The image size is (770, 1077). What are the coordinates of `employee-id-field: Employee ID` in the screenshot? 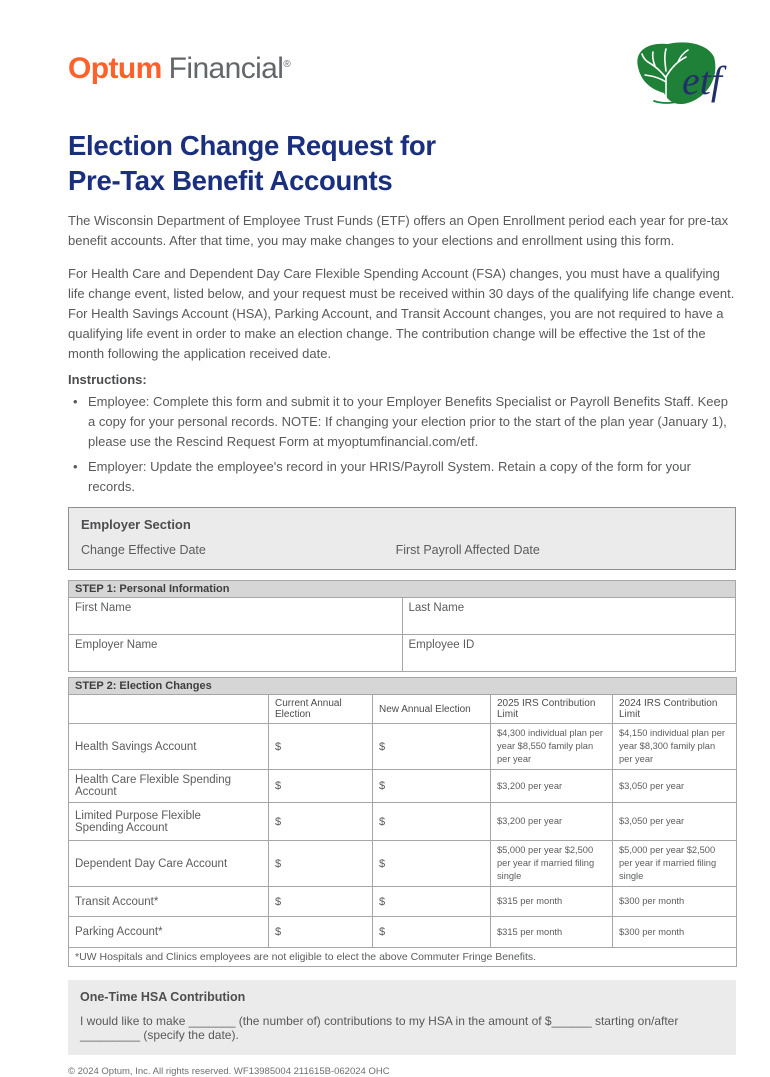 It's located at (568, 653).